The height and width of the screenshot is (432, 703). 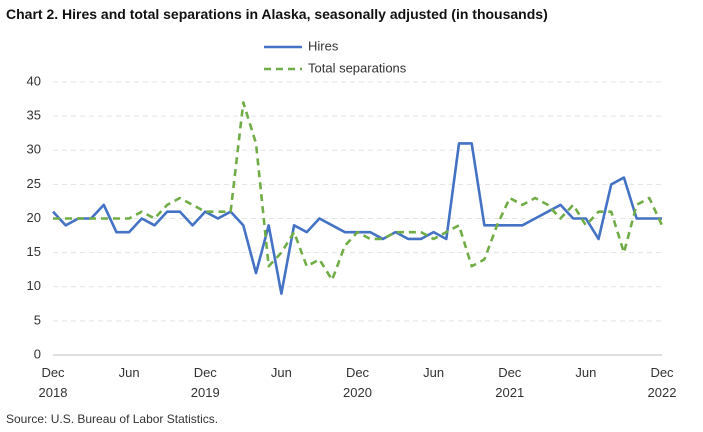 I want to click on y-tick-label: 15, so click(x=34, y=251).